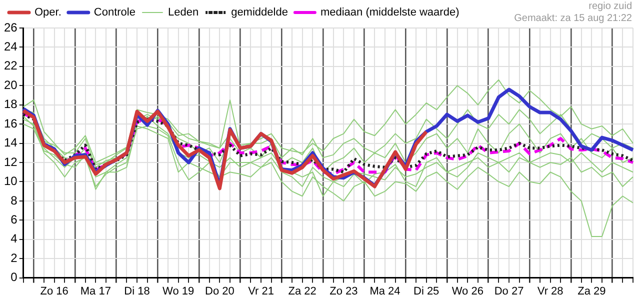  What do you see at coordinates (509, 291) in the screenshot?
I see `x-tick-label: Do 27` at bounding box center [509, 291].